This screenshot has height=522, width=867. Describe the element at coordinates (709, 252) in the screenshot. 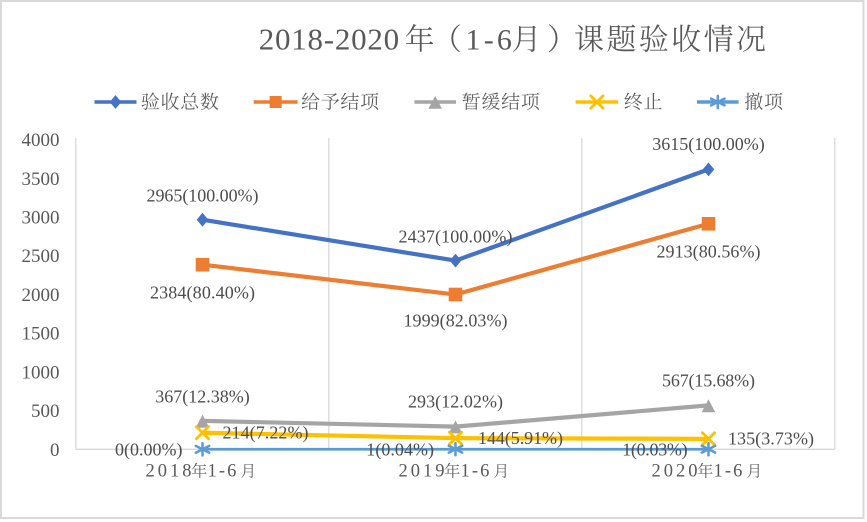

I see `svg-text: 2913(80.56%)` at that location.